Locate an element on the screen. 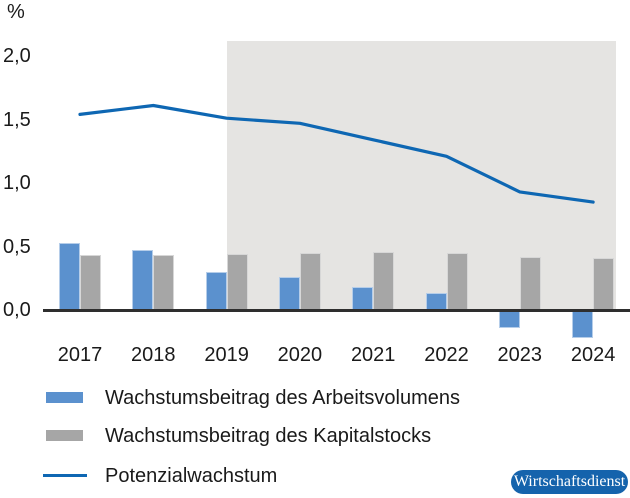 The height and width of the screenshot is (498, 630). x-axis-tick-label: 2018 is located at coordinates (153, 355).